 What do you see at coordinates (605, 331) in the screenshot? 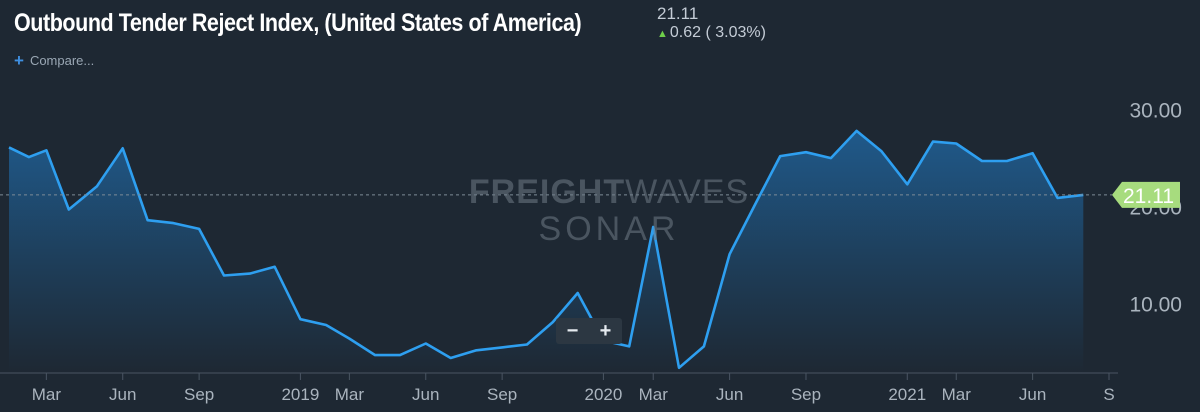
I see `zoom-in-button: +` at bounding box center [605, 331].